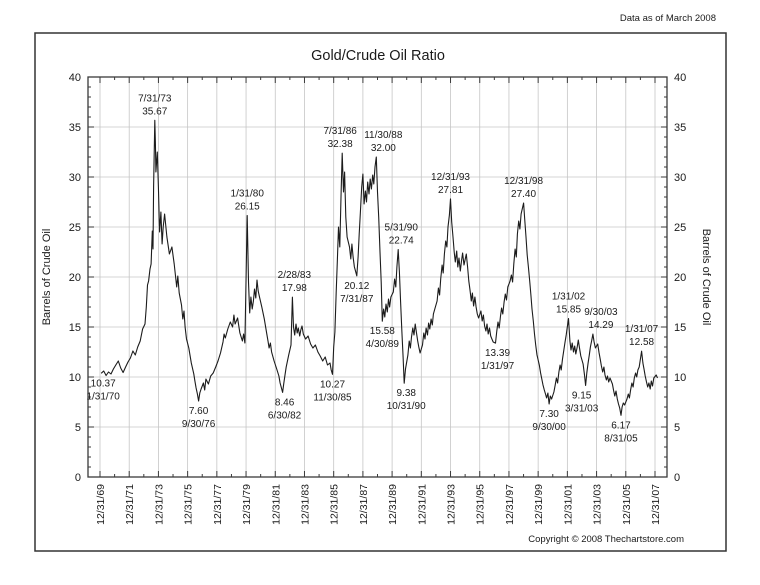 This screenshot has height=585, width=760. I want to click on annotation-line2: 17.98, so click(294, 288).